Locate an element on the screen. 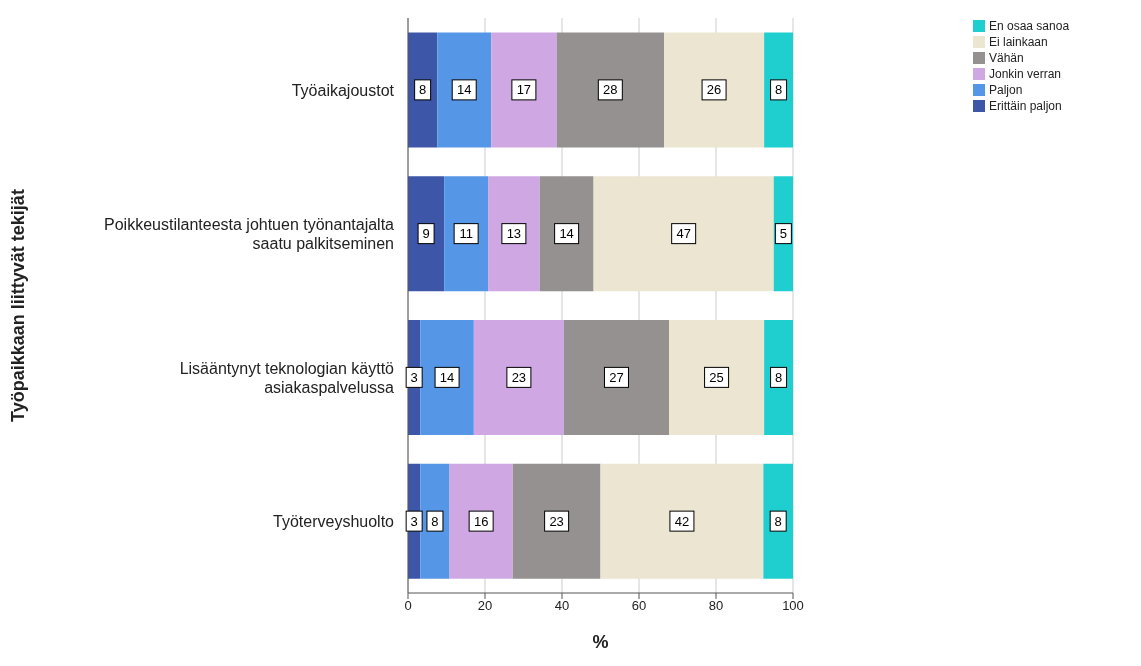 The image size is (1141, 666). data-label: 11 is located at coordinates (466, 234).